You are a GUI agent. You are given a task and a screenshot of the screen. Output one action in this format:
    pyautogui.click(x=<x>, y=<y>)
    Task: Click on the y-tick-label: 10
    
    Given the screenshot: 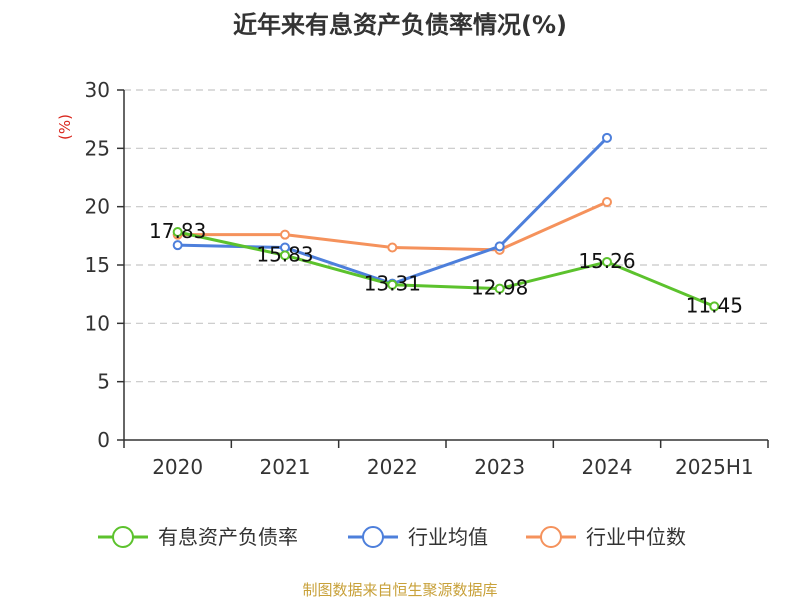 What is the action you would take?
    pyautogui.click(x=97, y=323)
    